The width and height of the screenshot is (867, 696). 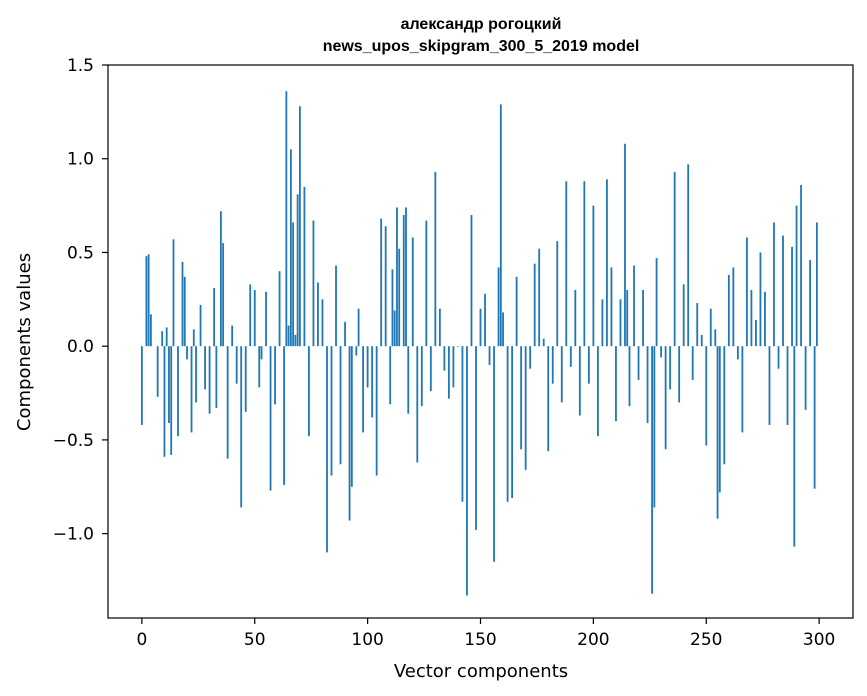 I want to click on x-axis-ticks: 0 50 100 150 200 250 300, so click(x=485, y=634).